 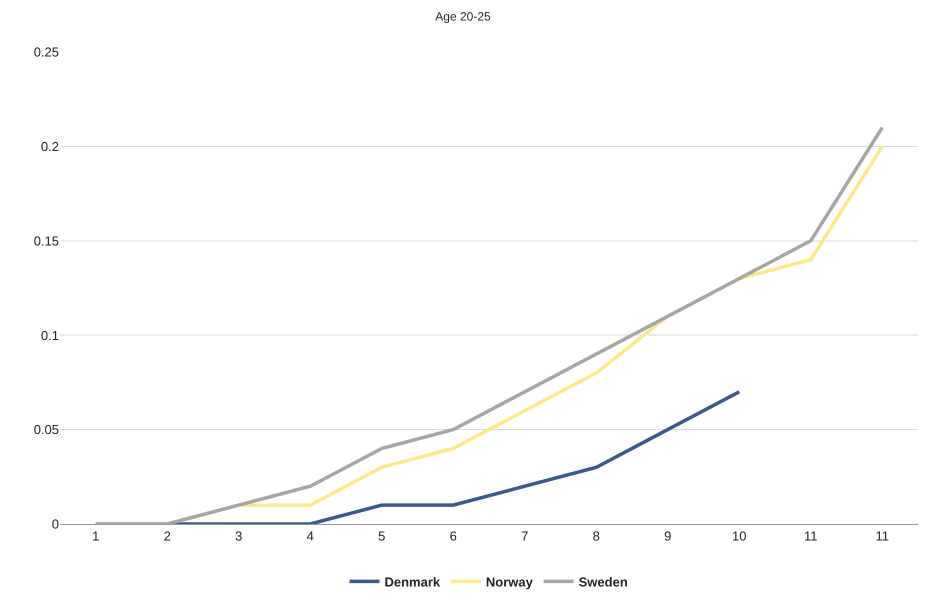 What do you see at coordinates (167, 536) in the screenshot?
I see `x-tick-label: 2` at bounding box center [167, 536].